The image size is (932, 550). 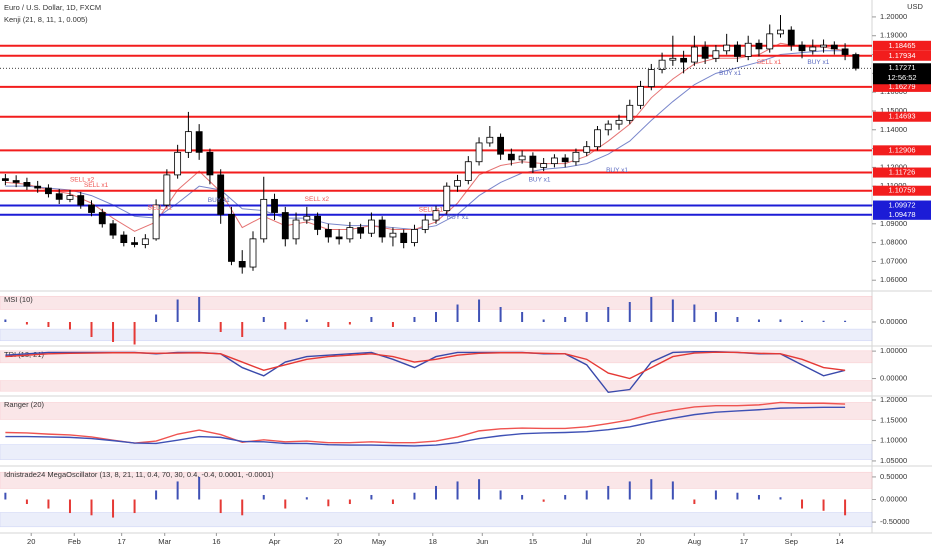 I want to click on x-tick-label: 18, so click(x=433, y=541).